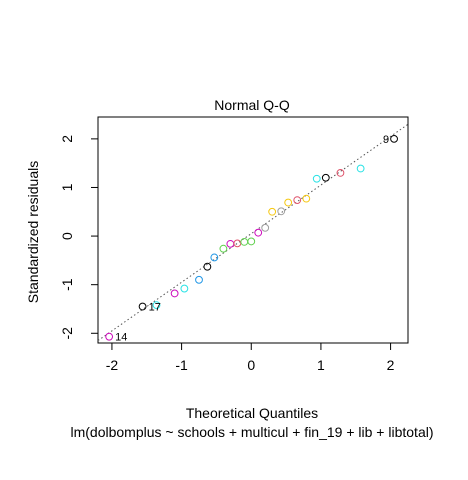 This screenshot has height=480, width=468. I want to click on y-tick-label: -1, so click(67, 284).